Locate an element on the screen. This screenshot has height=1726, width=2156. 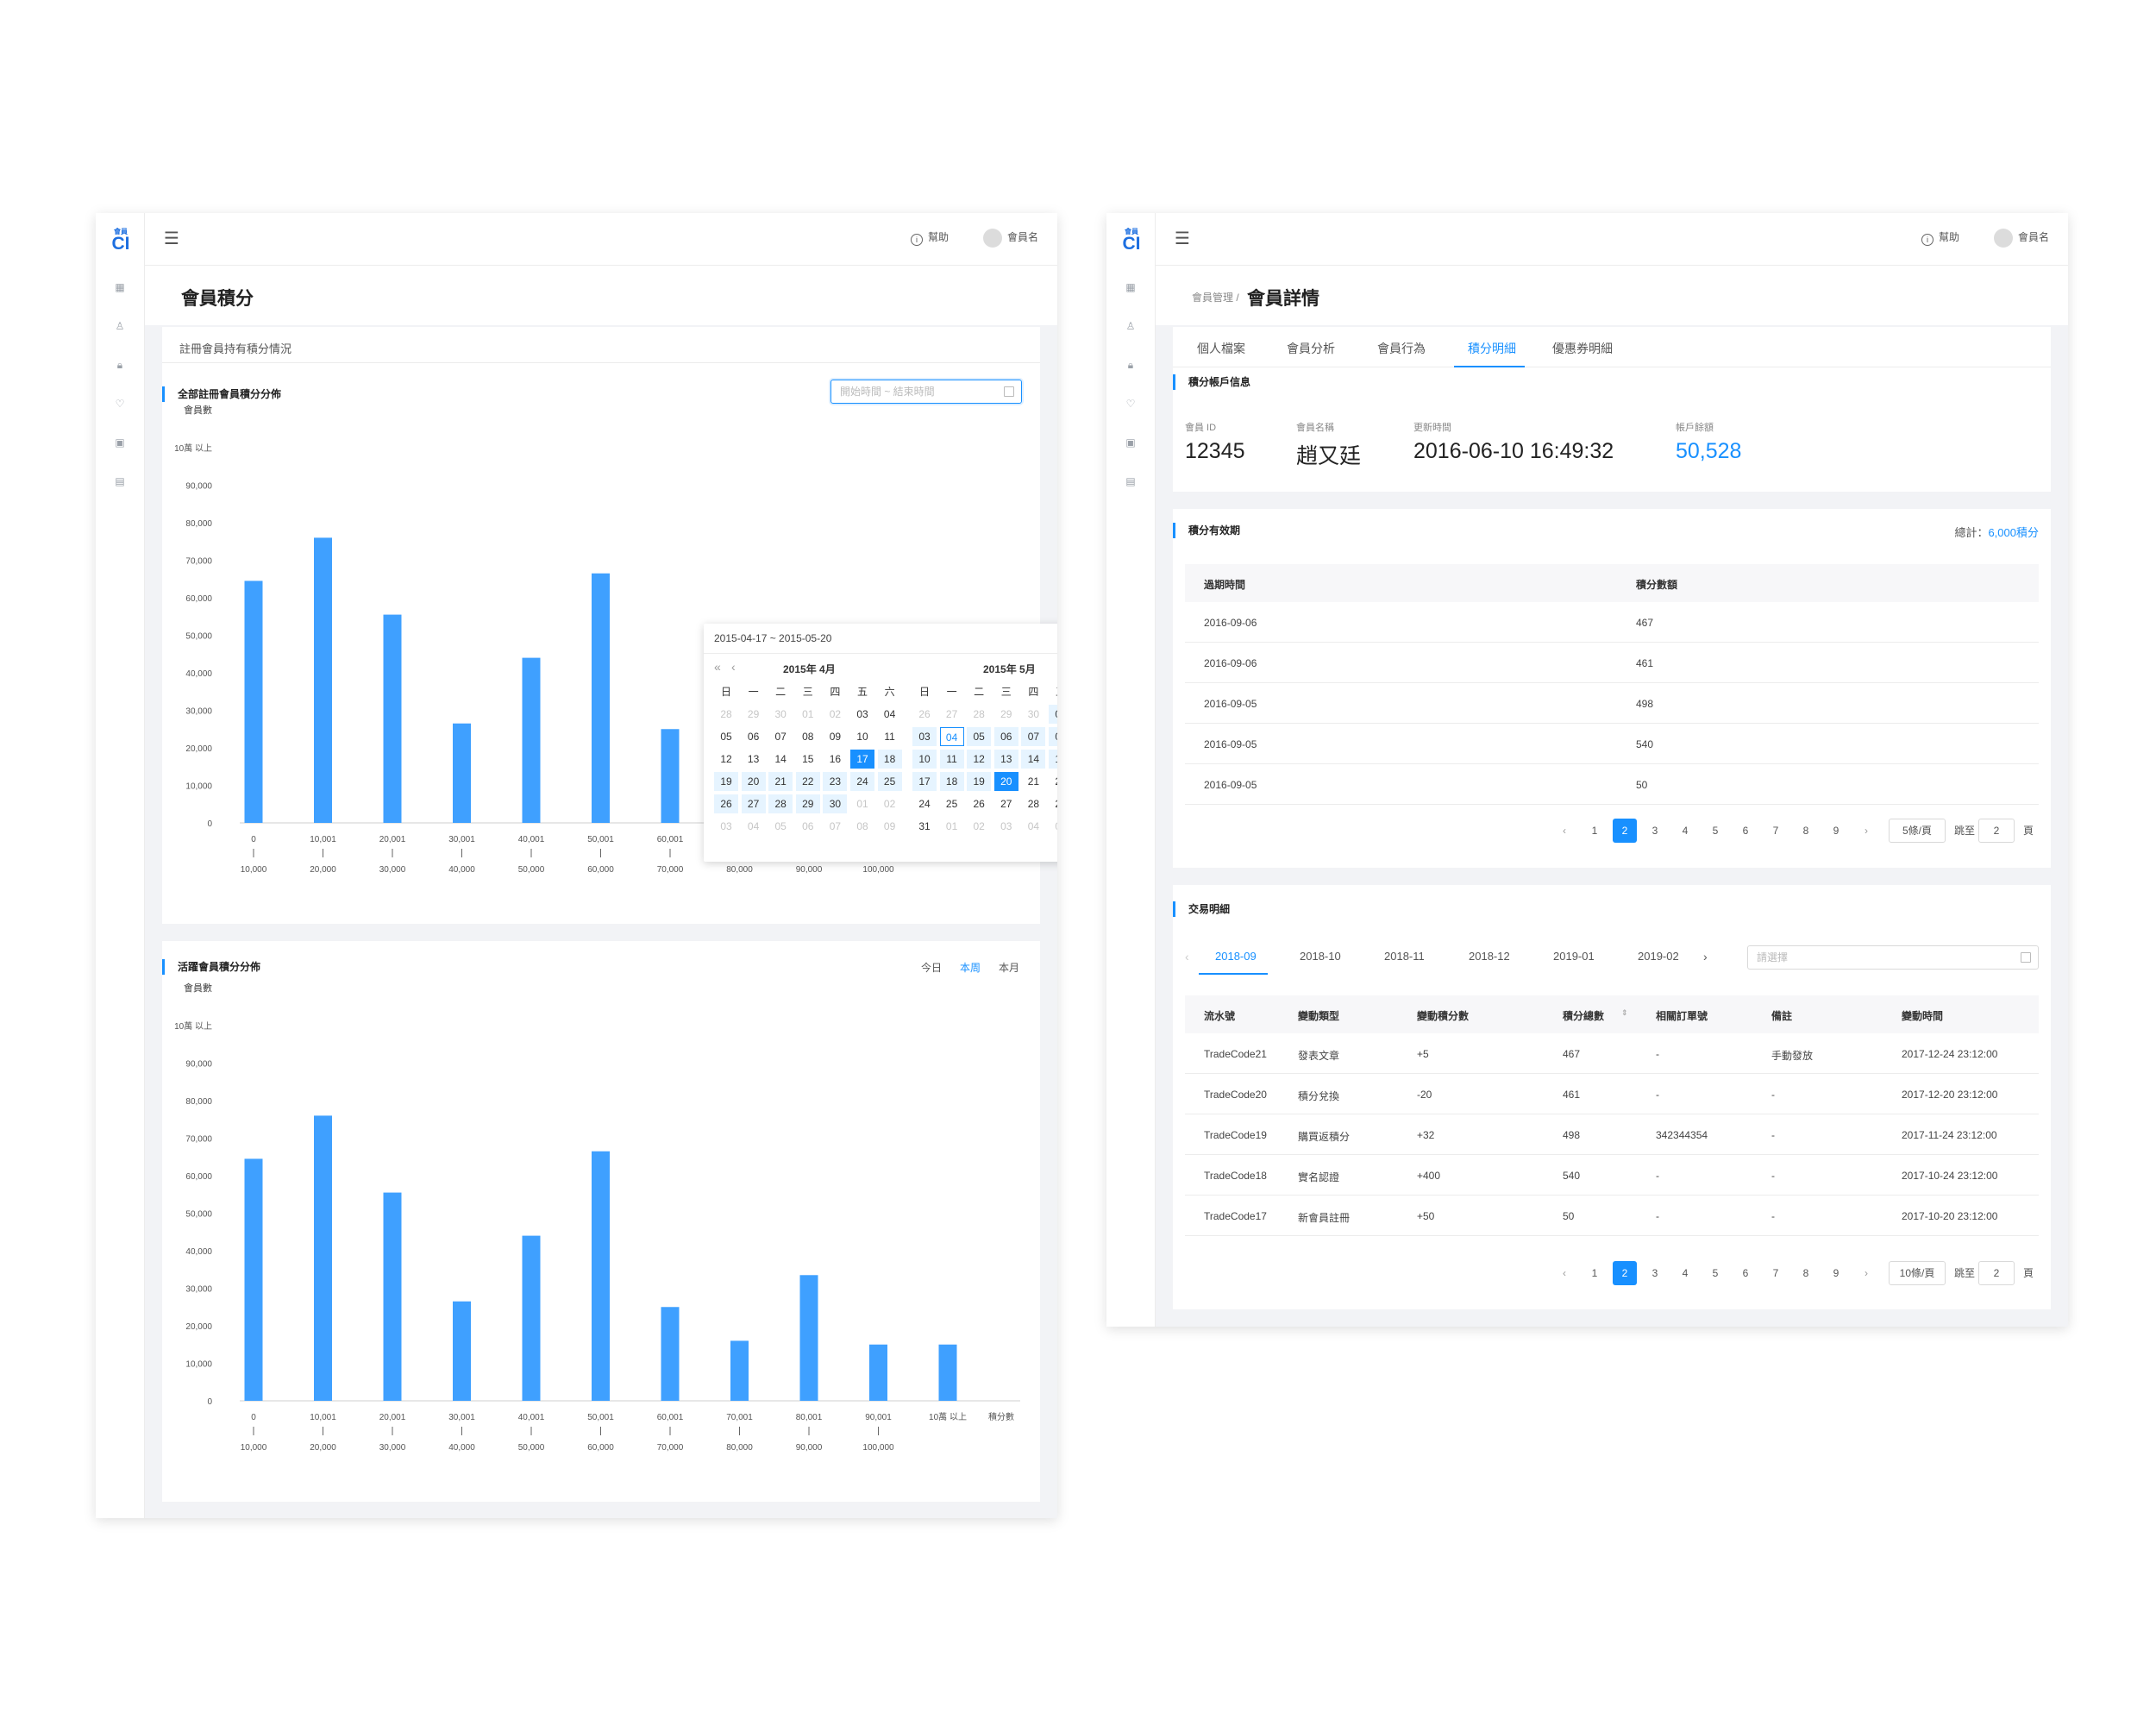
next-month-icon: › is located at coordinates (1705, 957).